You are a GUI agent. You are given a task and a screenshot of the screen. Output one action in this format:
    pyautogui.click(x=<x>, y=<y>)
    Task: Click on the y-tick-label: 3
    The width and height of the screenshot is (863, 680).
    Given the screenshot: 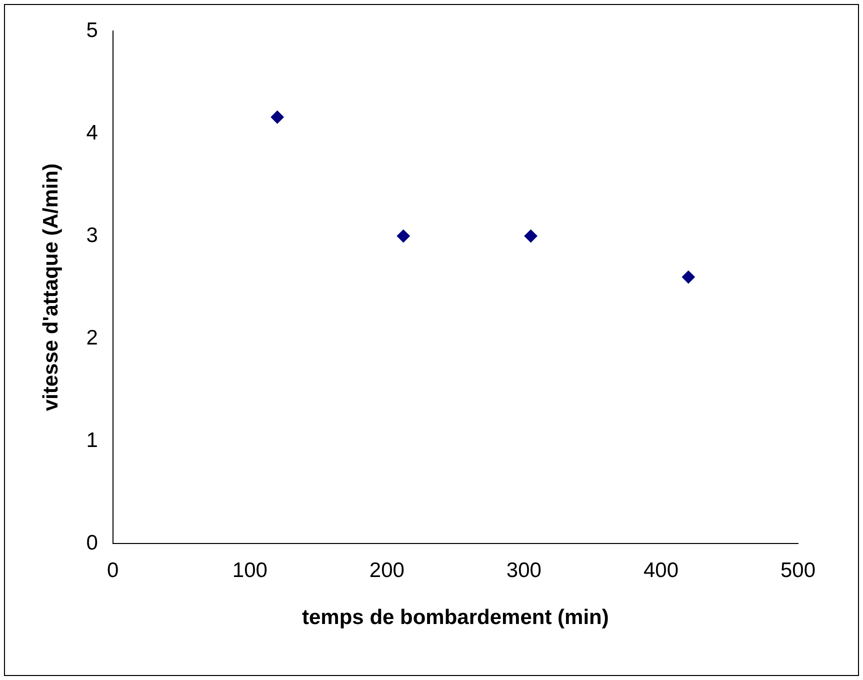 What is the action you would take?
    pyautogui.click(x=92, y=235)
    